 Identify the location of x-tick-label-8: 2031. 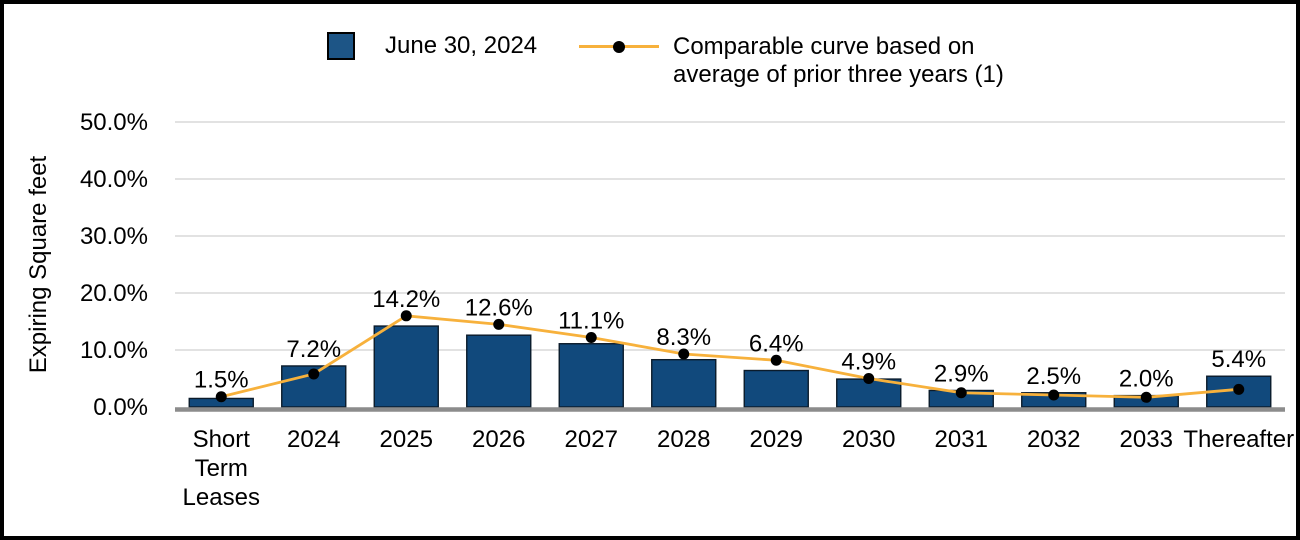
(961, 439).